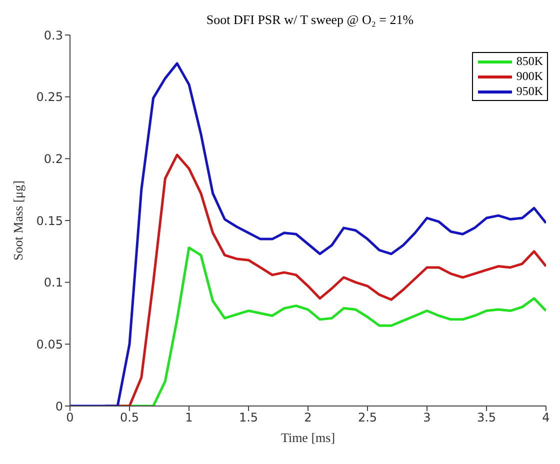 This screenshot has height=464, width=560. What do you see at coordinates (59, 406) in the screenshot?
I see `y-tick-label: 0` at bounding box center [59, 406].